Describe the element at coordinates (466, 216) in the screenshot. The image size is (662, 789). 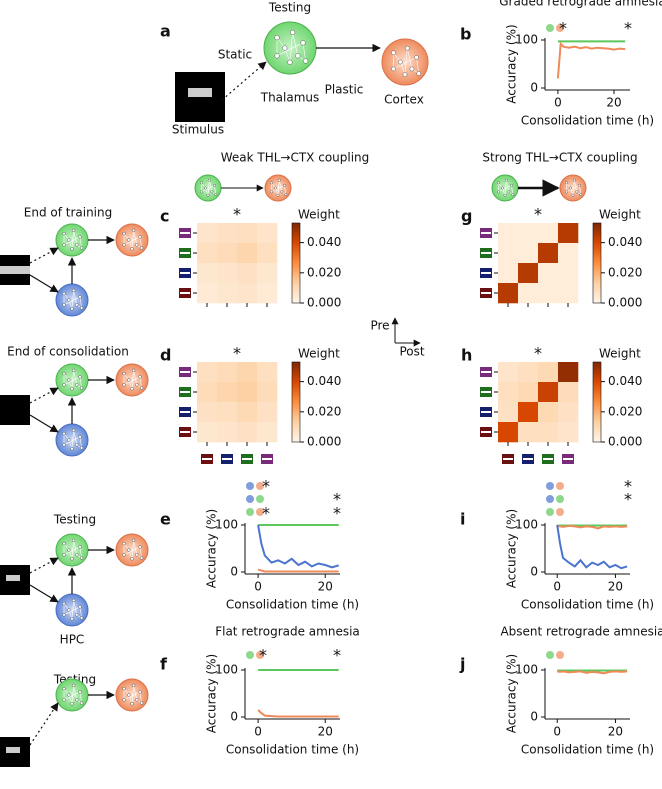
I see `panel-letter: g` at that location.